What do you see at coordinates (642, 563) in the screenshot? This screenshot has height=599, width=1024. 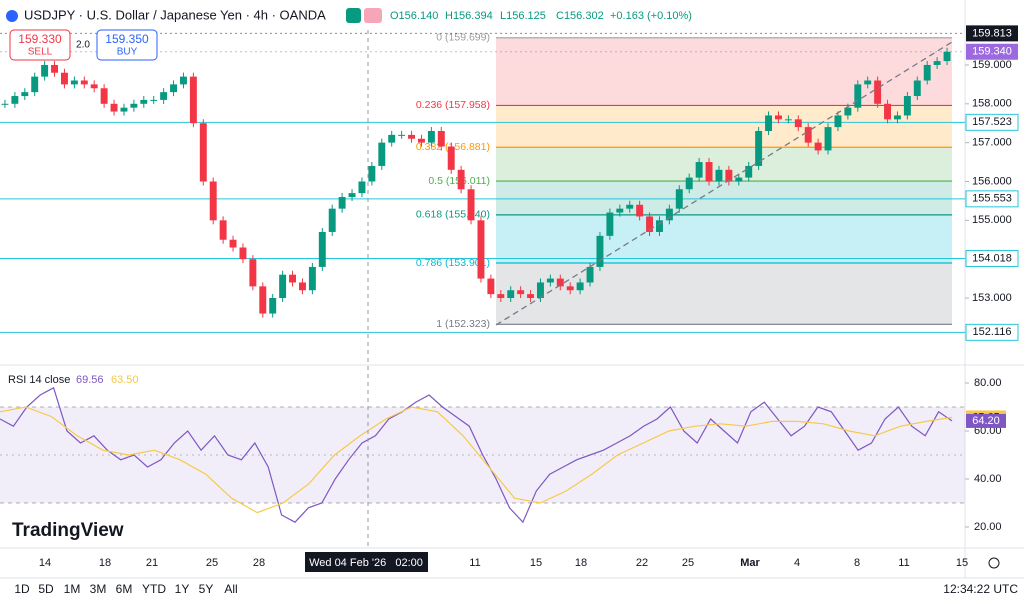 I see `x-tick-label: 22` at bounding box center [642, 563].